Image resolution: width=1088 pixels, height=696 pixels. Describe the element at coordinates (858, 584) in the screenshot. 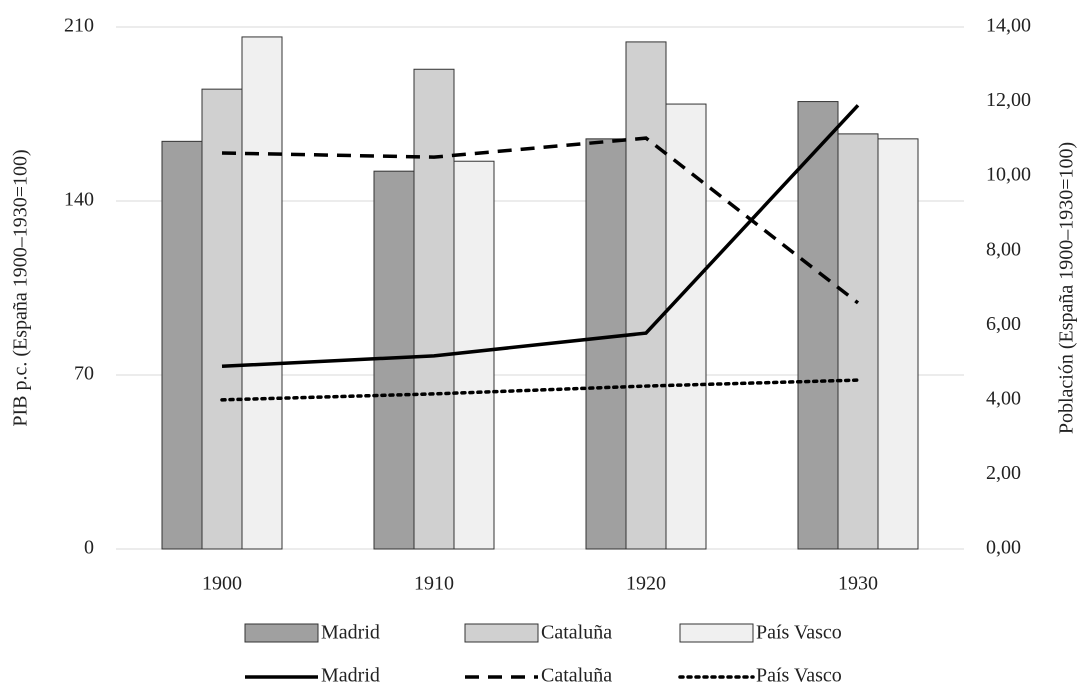

I see `x-tick-label: 1930` at that location.